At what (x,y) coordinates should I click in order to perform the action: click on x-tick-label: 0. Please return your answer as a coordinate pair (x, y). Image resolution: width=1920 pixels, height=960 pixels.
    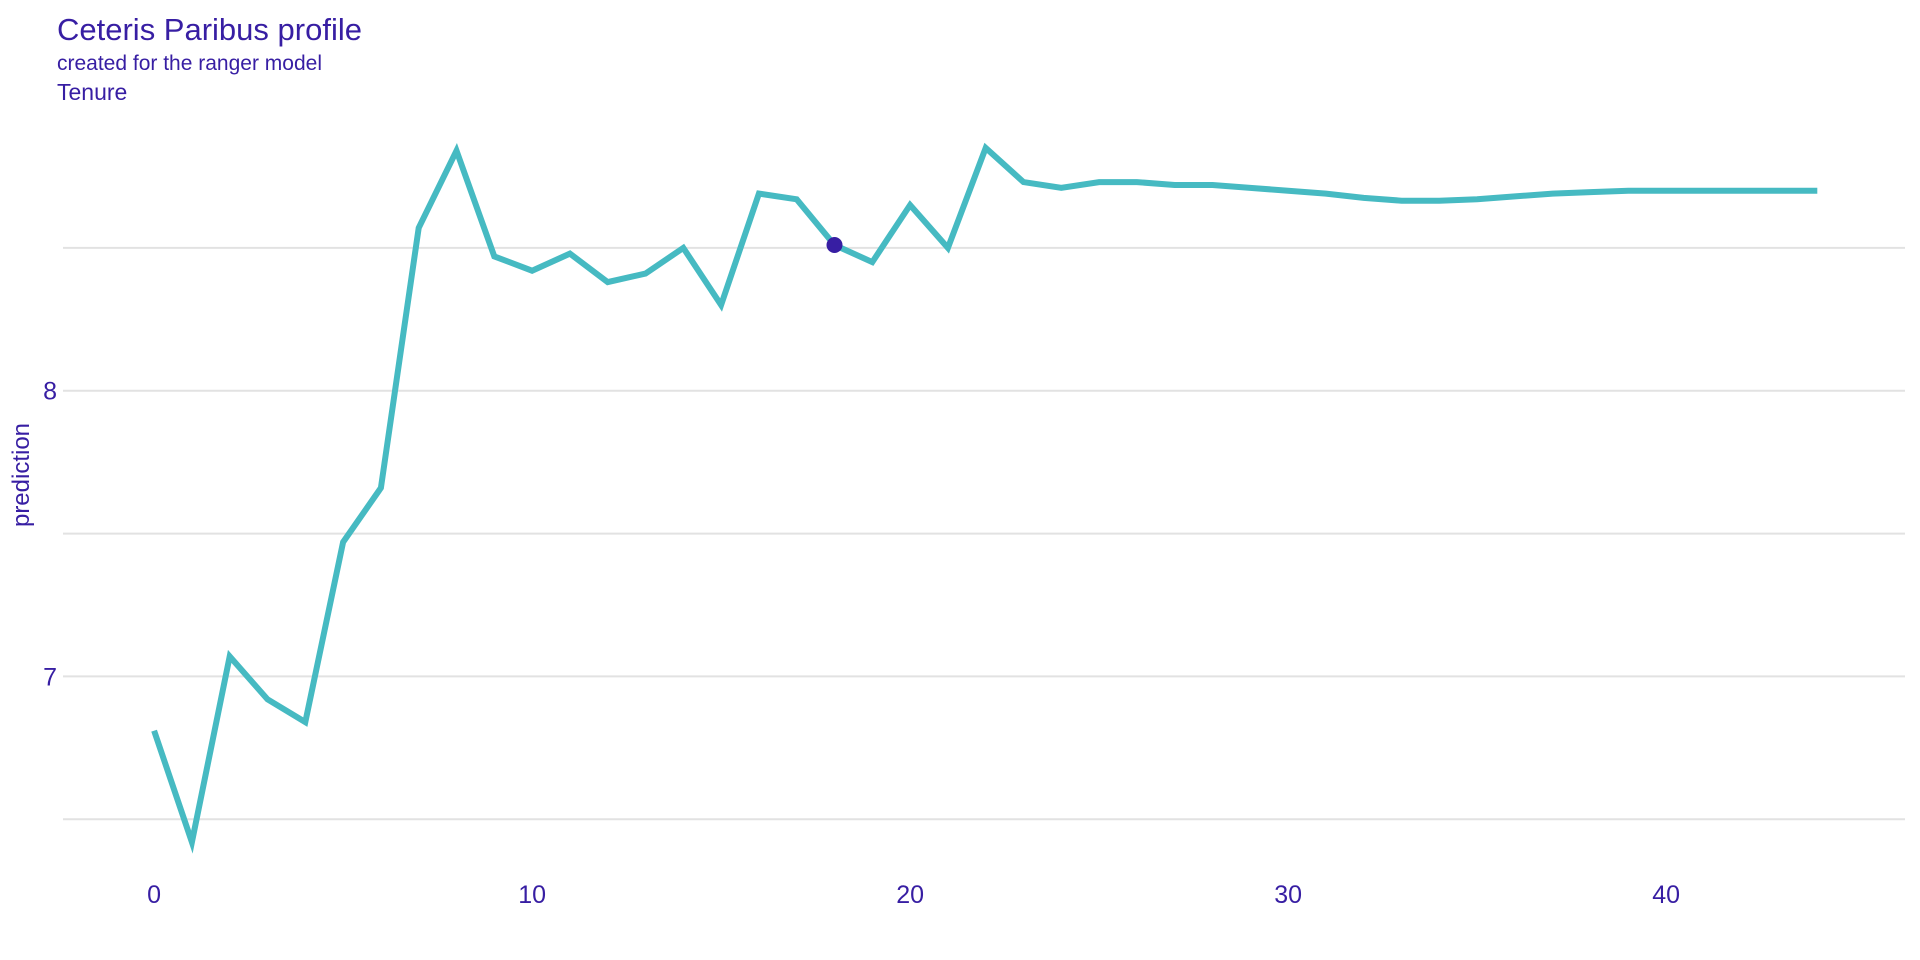
    Looking at the image, I should click on (154, 895).